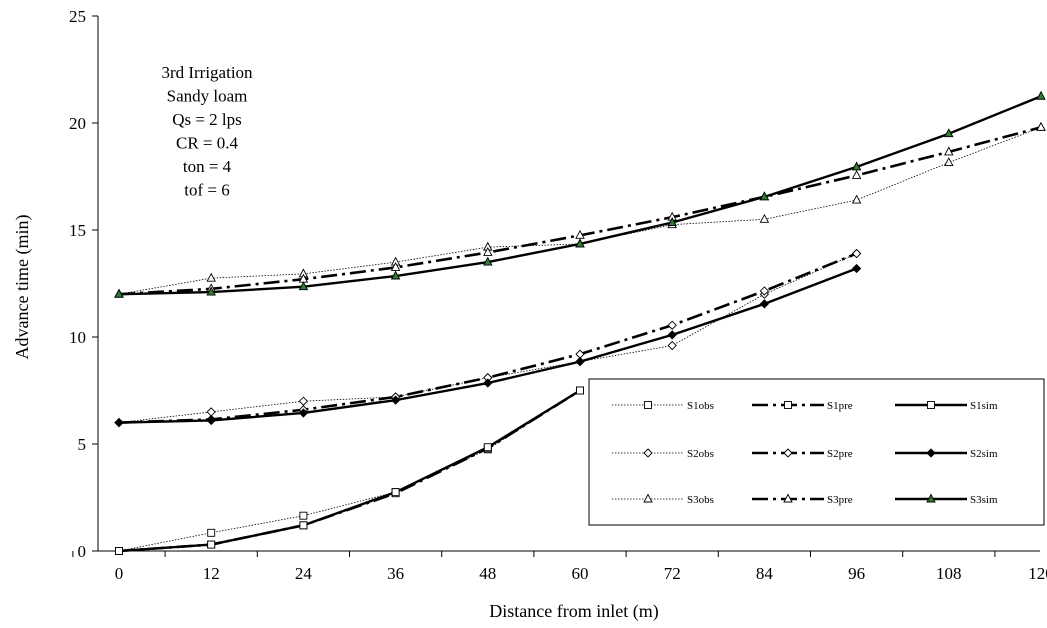 Image resolution: width=1047 pixels, height=628 pixels. Describe the element at coordinates (663, 499) in the screenshot. I see `legend-entry: S3obs` at that location.